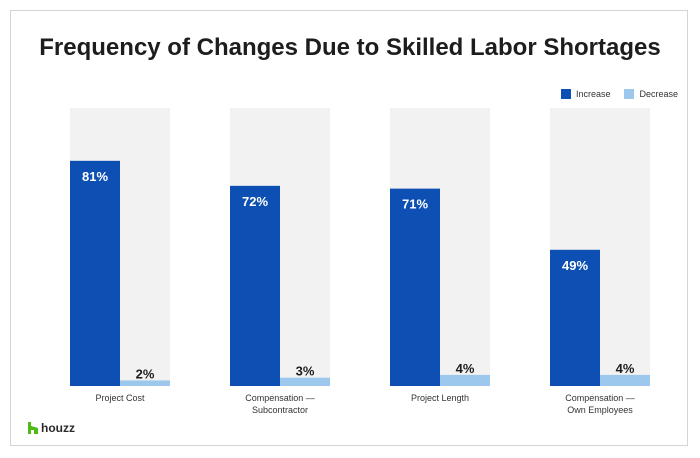 The height and width of the screenshot is (458, 700). What do you see at coordinates (440, 398) in the screenshot?
I see `category-label: Project Length` at bounding box center [440, 398].